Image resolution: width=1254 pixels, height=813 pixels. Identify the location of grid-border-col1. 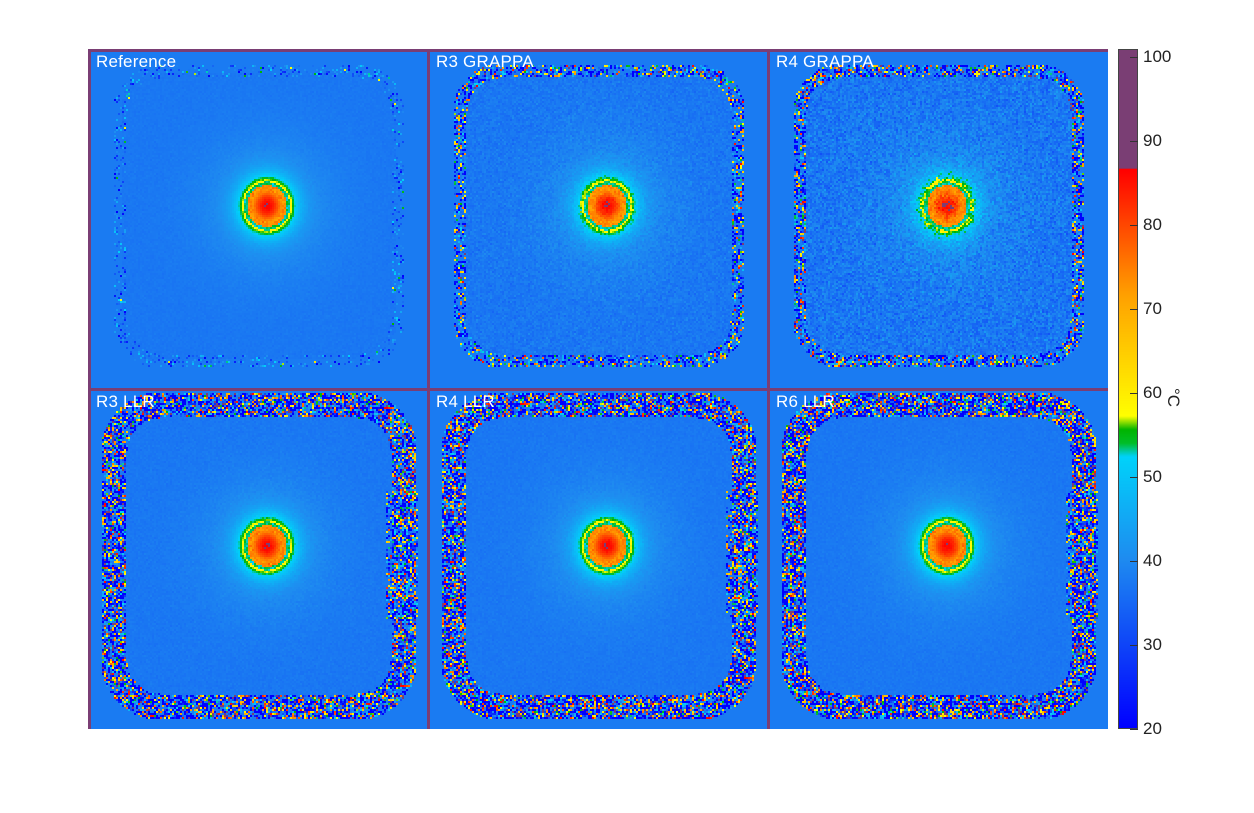
(428, 389).